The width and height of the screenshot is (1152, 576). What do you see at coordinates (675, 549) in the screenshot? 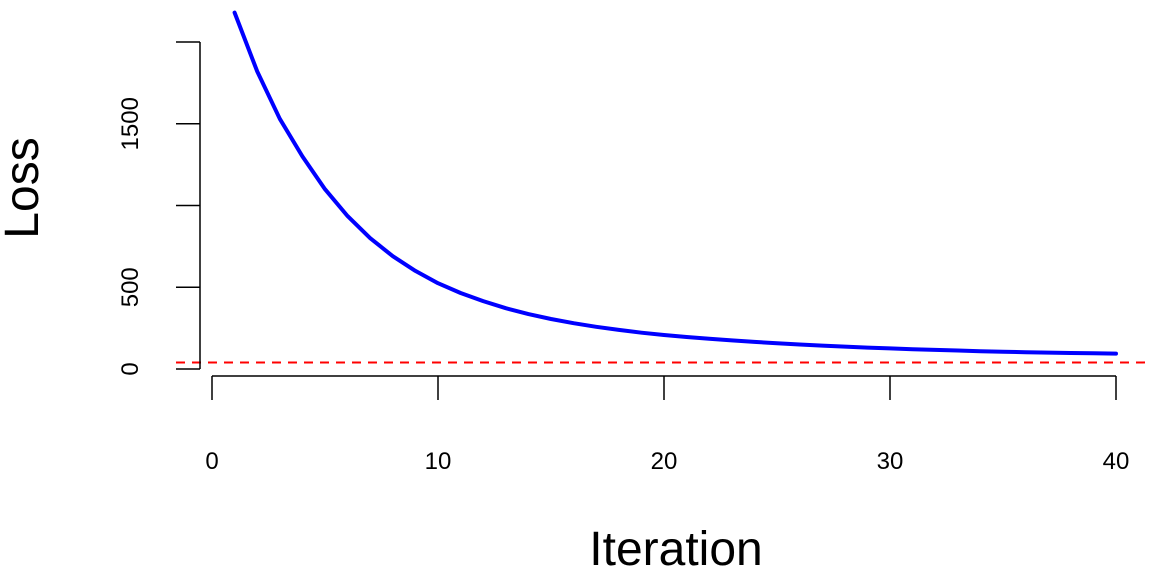
I see `x-axis-title: Iteration` at bounding box center [675, 549].